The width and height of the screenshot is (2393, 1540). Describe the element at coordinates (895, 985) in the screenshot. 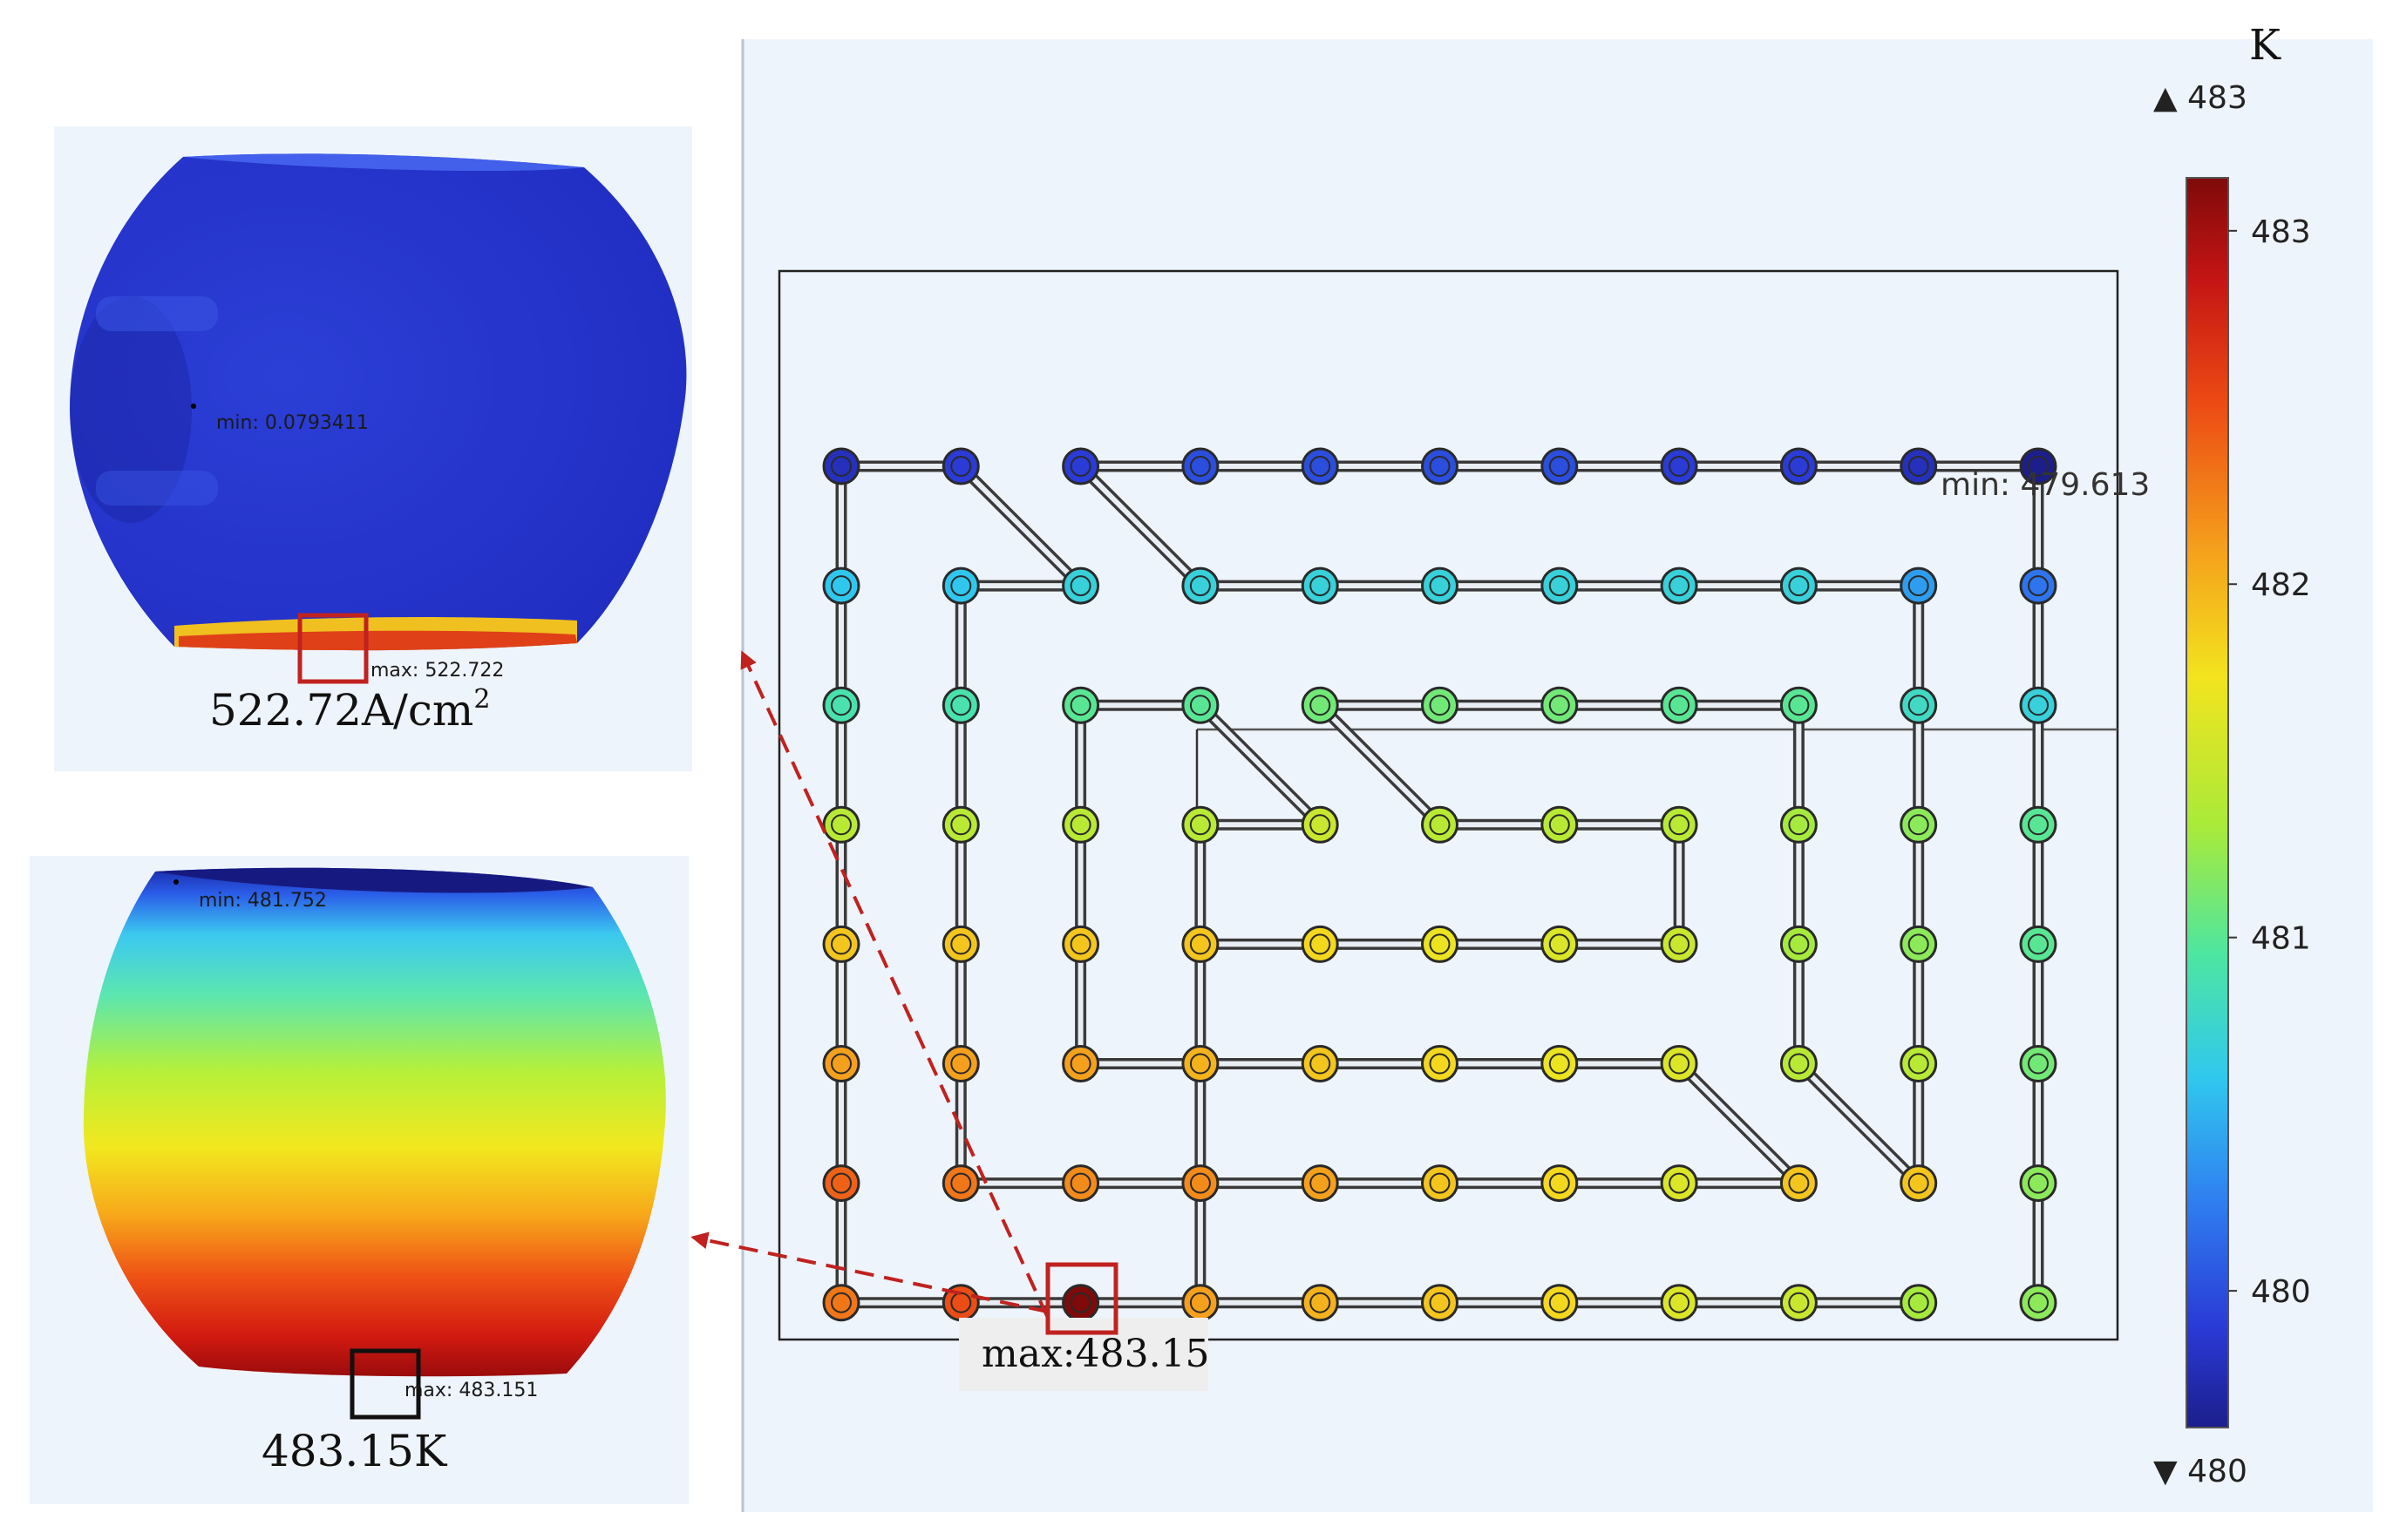

I see `arrow-to-current-density` at that location.